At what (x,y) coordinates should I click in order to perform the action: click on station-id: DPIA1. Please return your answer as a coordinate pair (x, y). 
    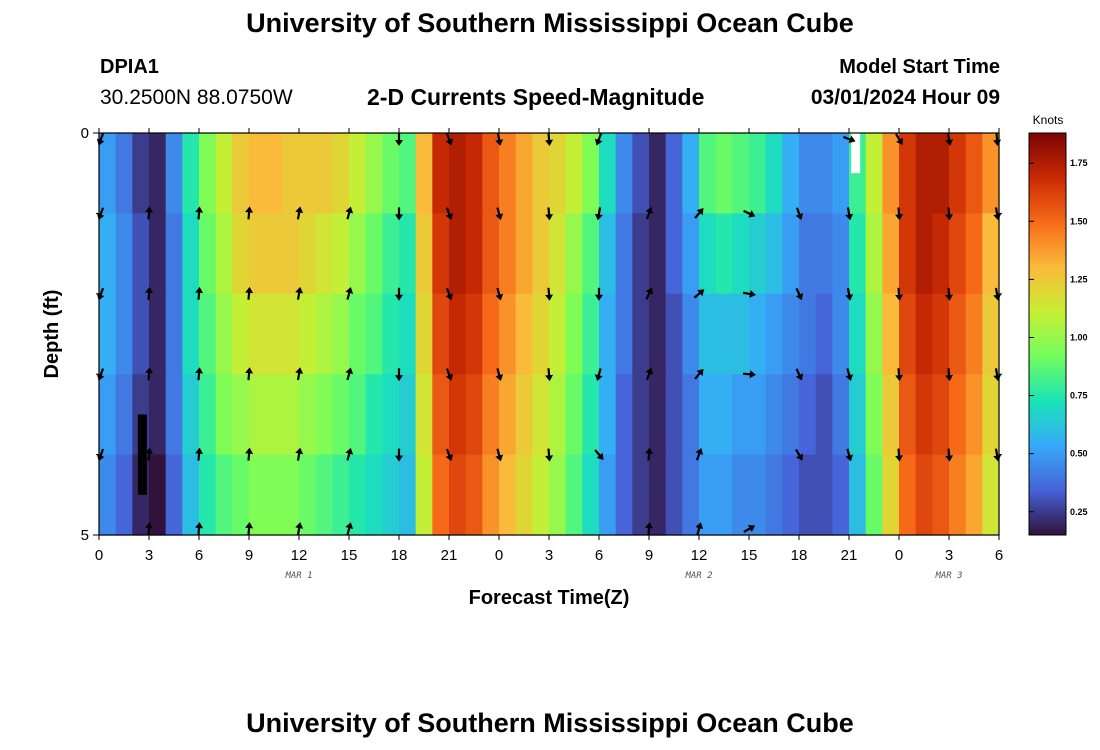
    Looking at the image, I should click on (129, 67).